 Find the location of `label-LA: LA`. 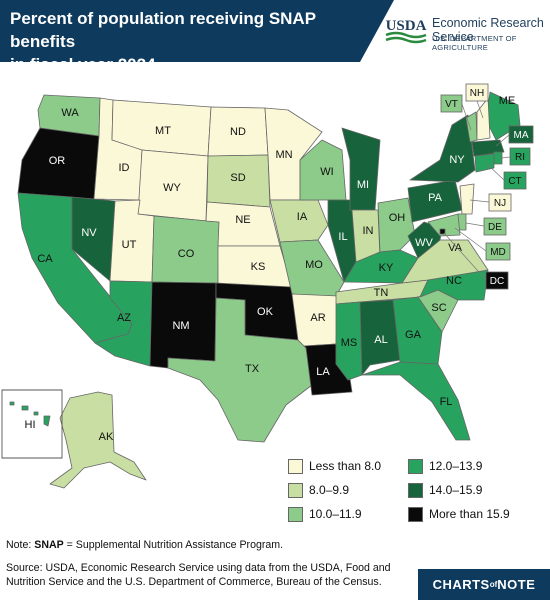

label-LA: LA is located at coordinates (323, 372).